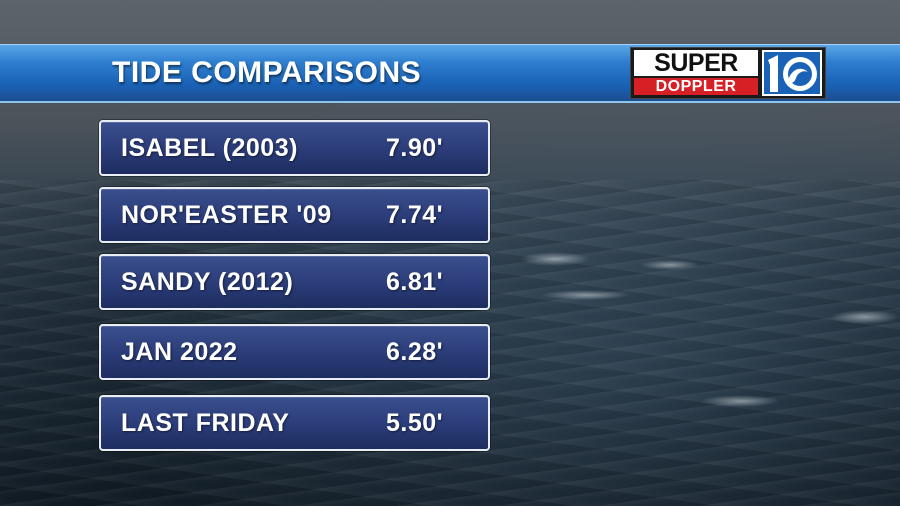  Describe the element at coordinates (792, 73) in the screenshot. I see `channel-10-wave-icon` at that location.